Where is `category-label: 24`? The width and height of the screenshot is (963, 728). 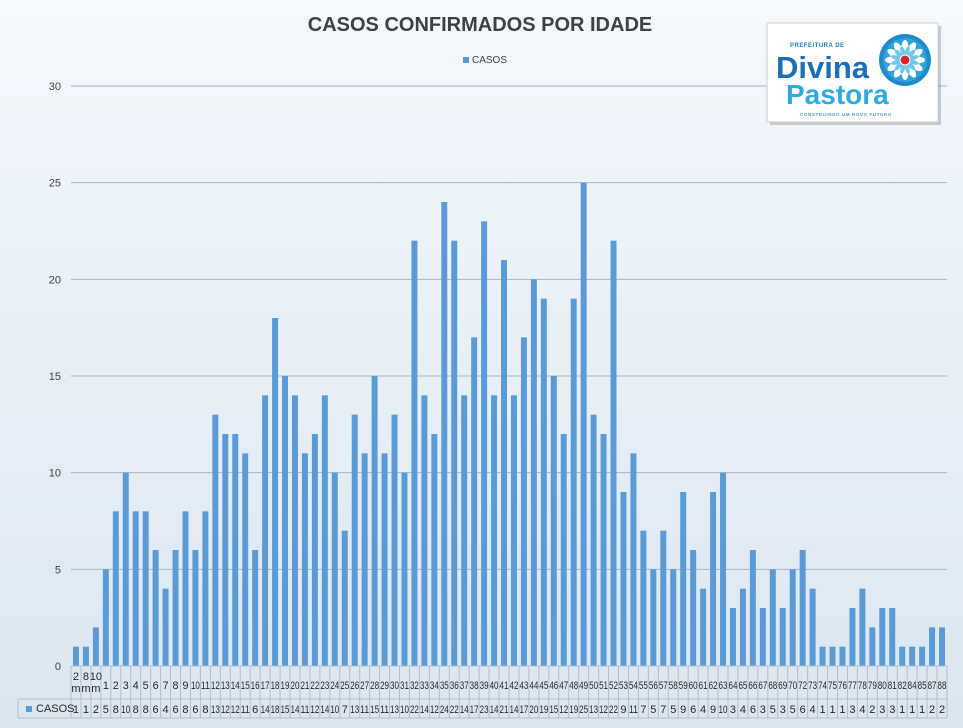
category-label: 24 is located at coordinates (334, 686).